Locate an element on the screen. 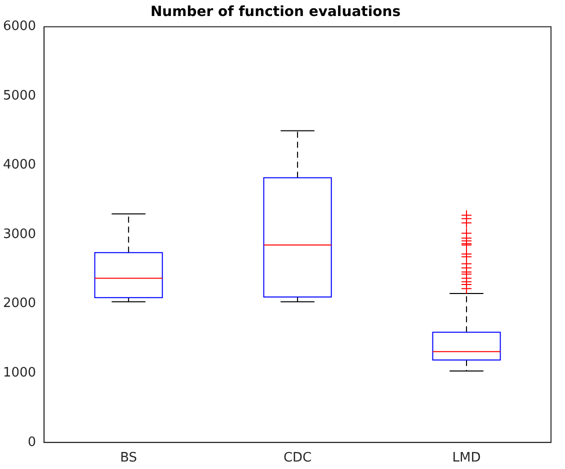 Image resolution: width=565 pixels, height=469 pixels. x-tick-label: BS is located at coordinates (129, 458).